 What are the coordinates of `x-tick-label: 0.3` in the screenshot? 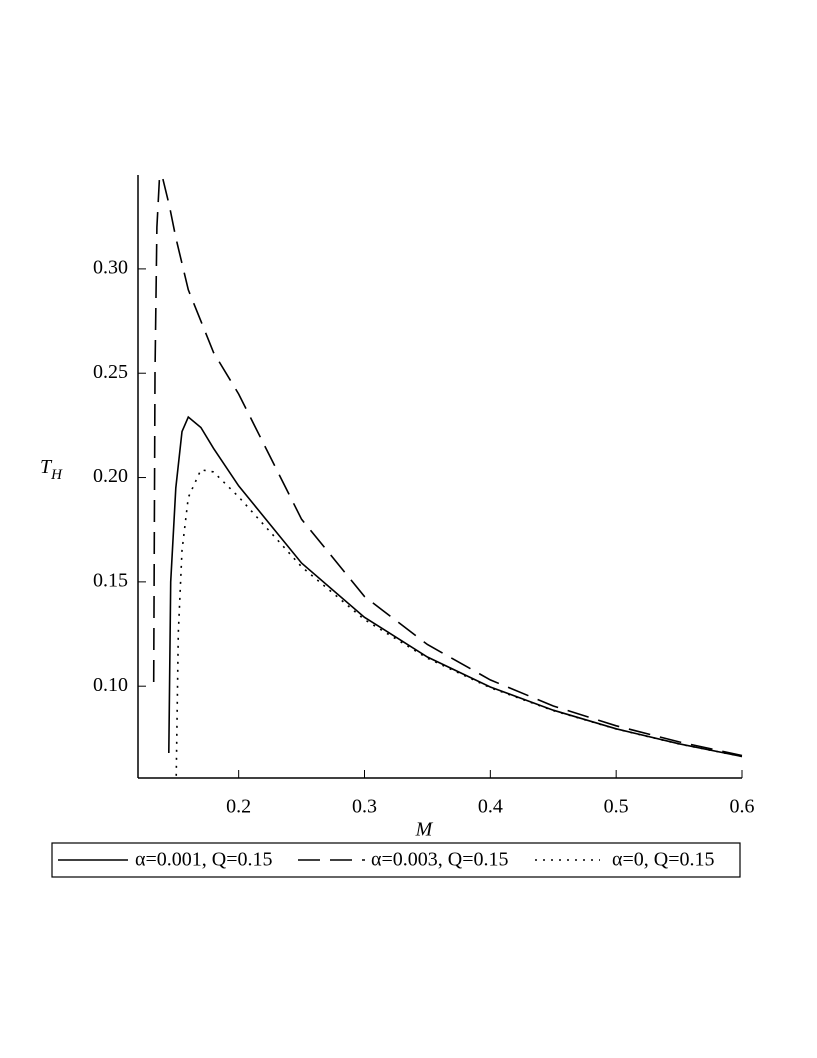 It's located at (364, 807).